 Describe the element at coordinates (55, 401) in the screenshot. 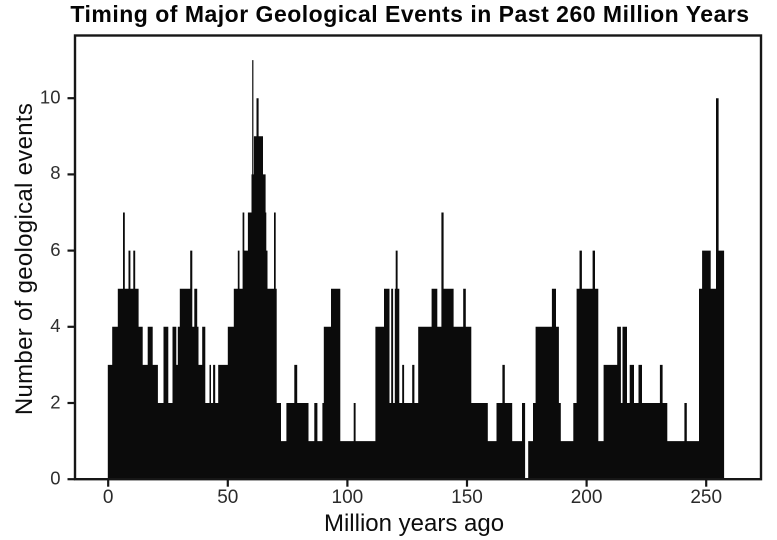

I see `svg-text: 2` at that location.